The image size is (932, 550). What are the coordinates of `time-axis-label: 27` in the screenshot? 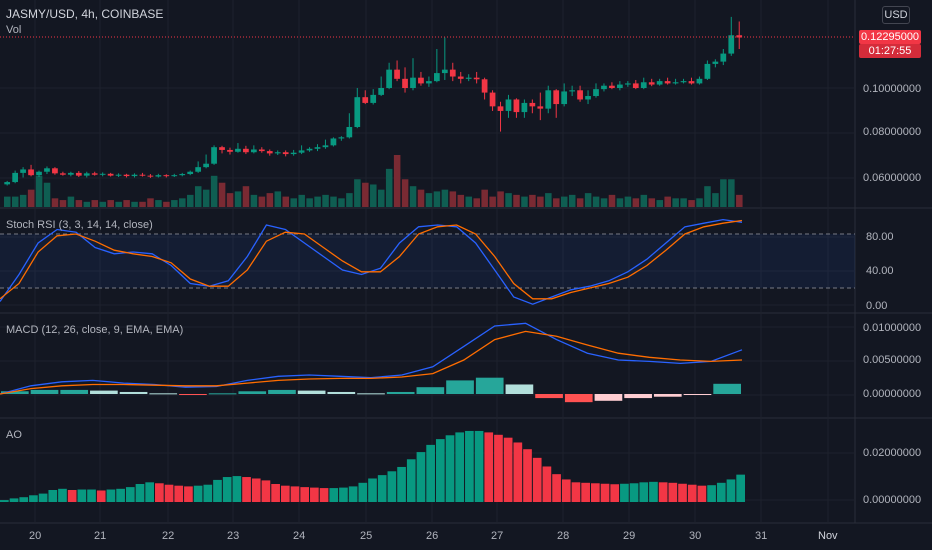 It's located at (497, 536).